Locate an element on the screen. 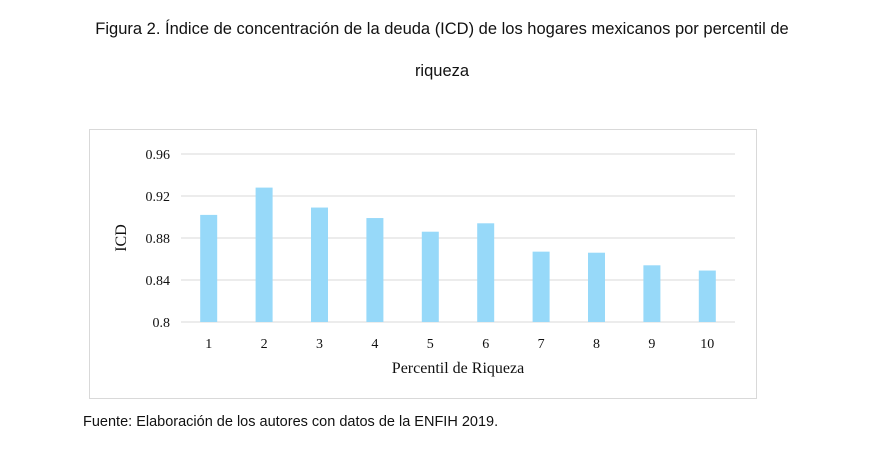 The width and height of the screenshot is (884, 464). figure-title-line-2: riqueza is located at coordinates (442, 71).